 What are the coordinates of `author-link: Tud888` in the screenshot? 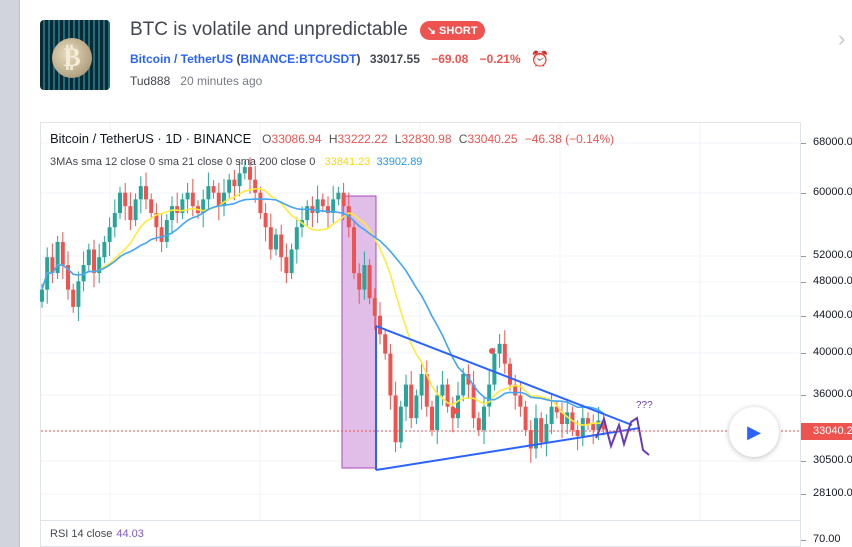 It's located at (150, 81).